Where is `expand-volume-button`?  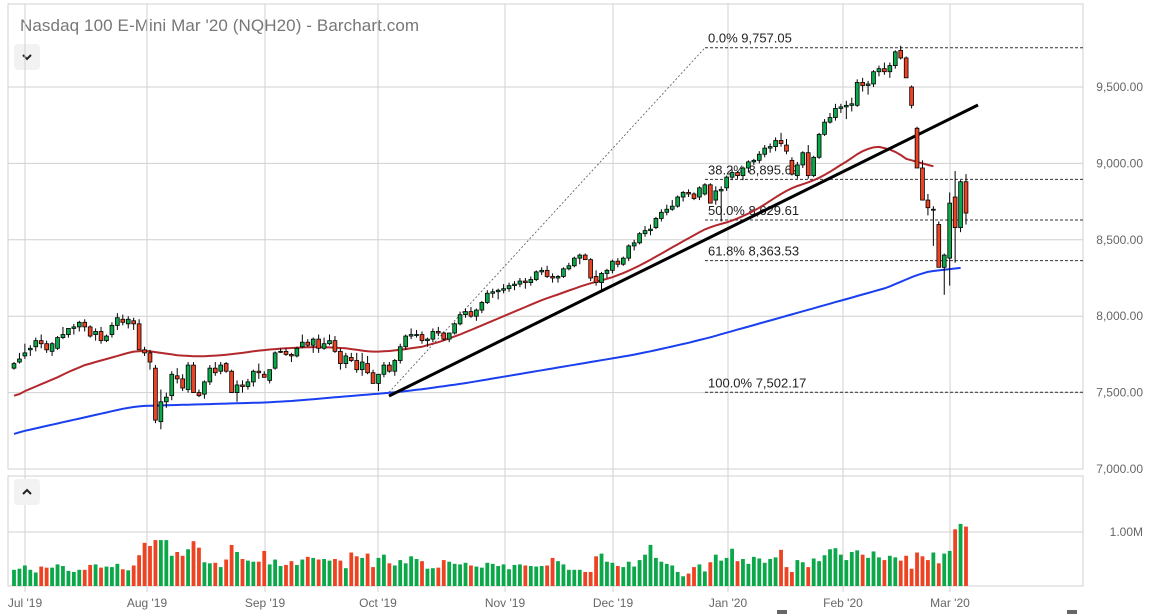 expand-volume-button is located at coordinates (27, 492).